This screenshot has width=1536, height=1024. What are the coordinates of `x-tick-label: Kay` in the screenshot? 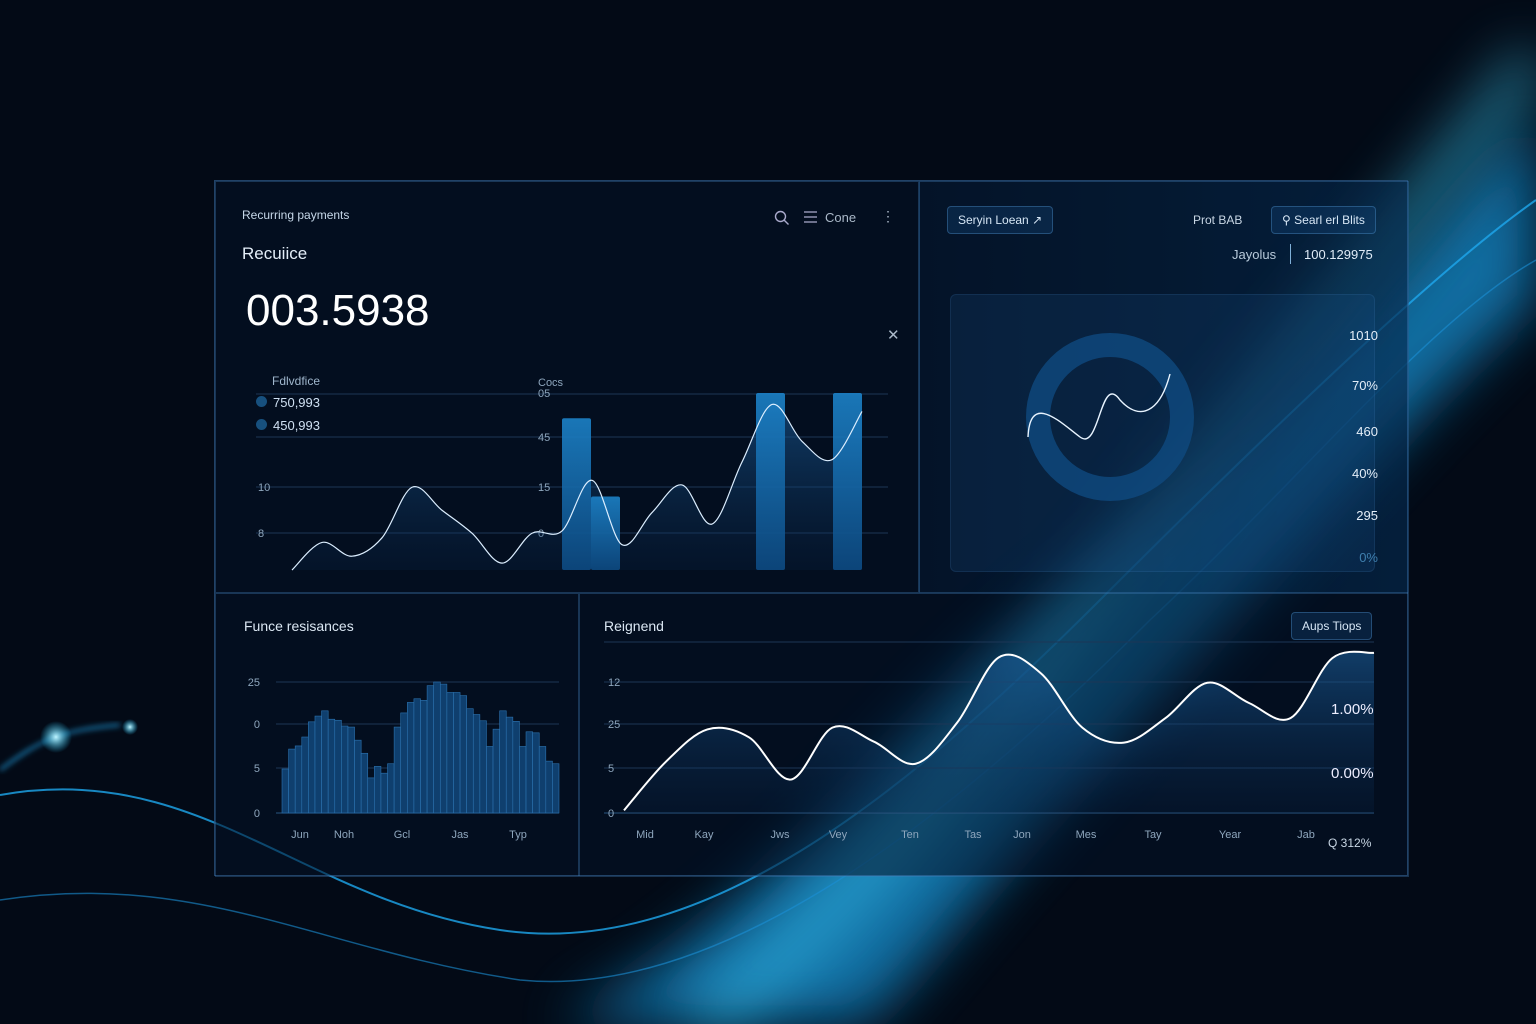 It's located at (704, 835).